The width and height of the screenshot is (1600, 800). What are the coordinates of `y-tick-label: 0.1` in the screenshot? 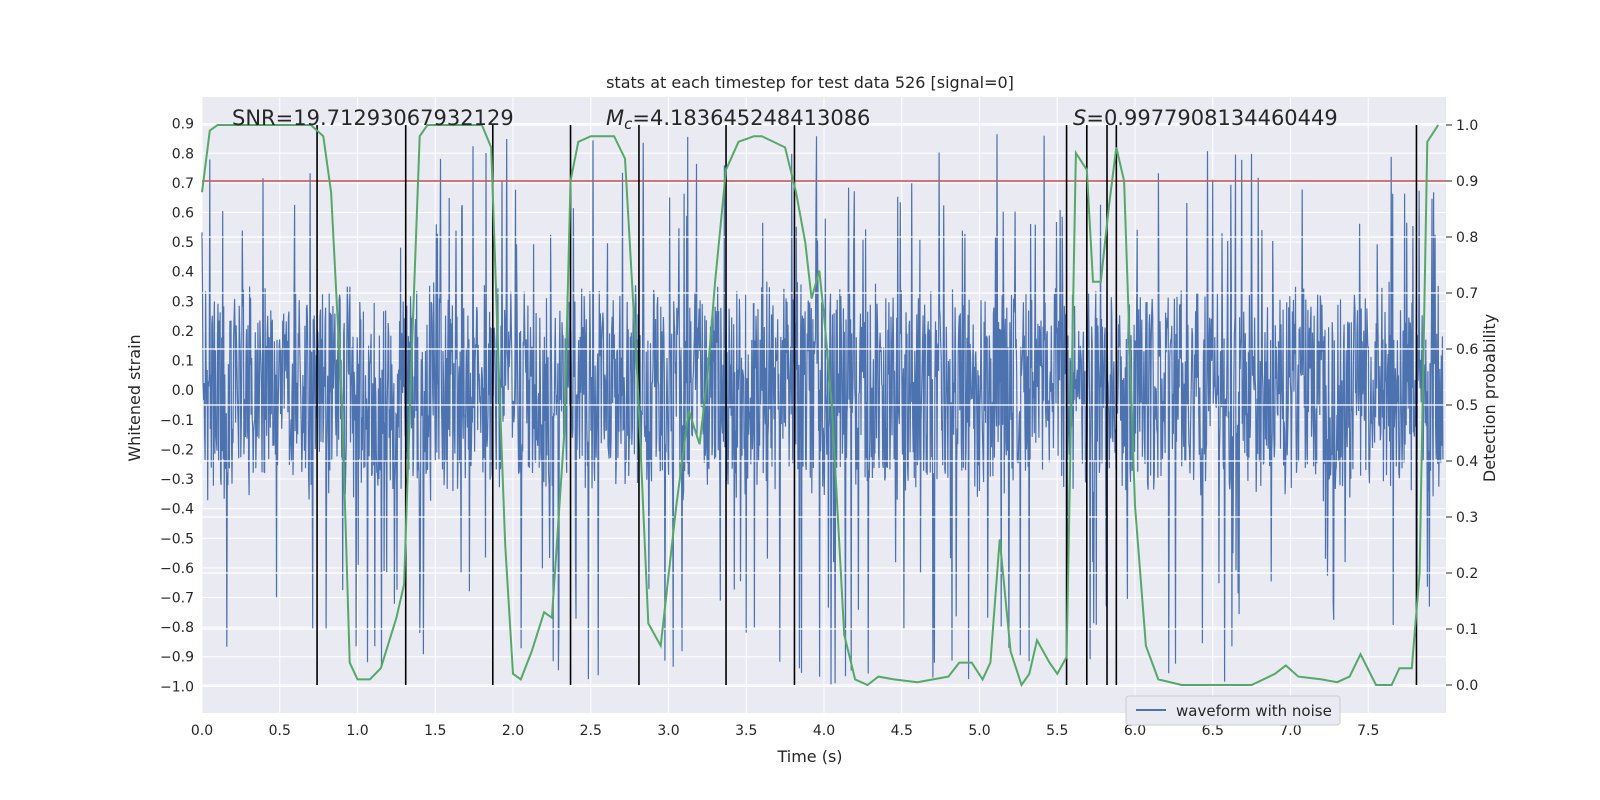 It's located at (183, 362).